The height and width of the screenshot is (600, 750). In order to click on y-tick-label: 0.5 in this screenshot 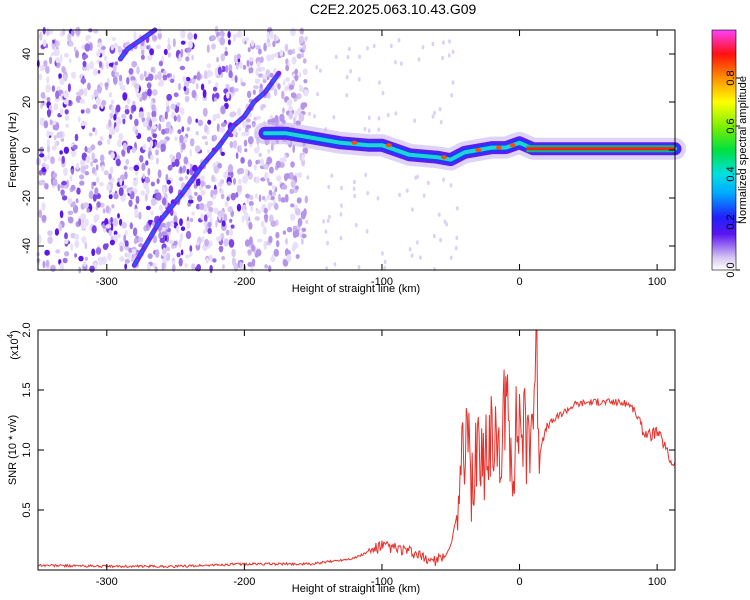, I will do `click(27, 509)`.